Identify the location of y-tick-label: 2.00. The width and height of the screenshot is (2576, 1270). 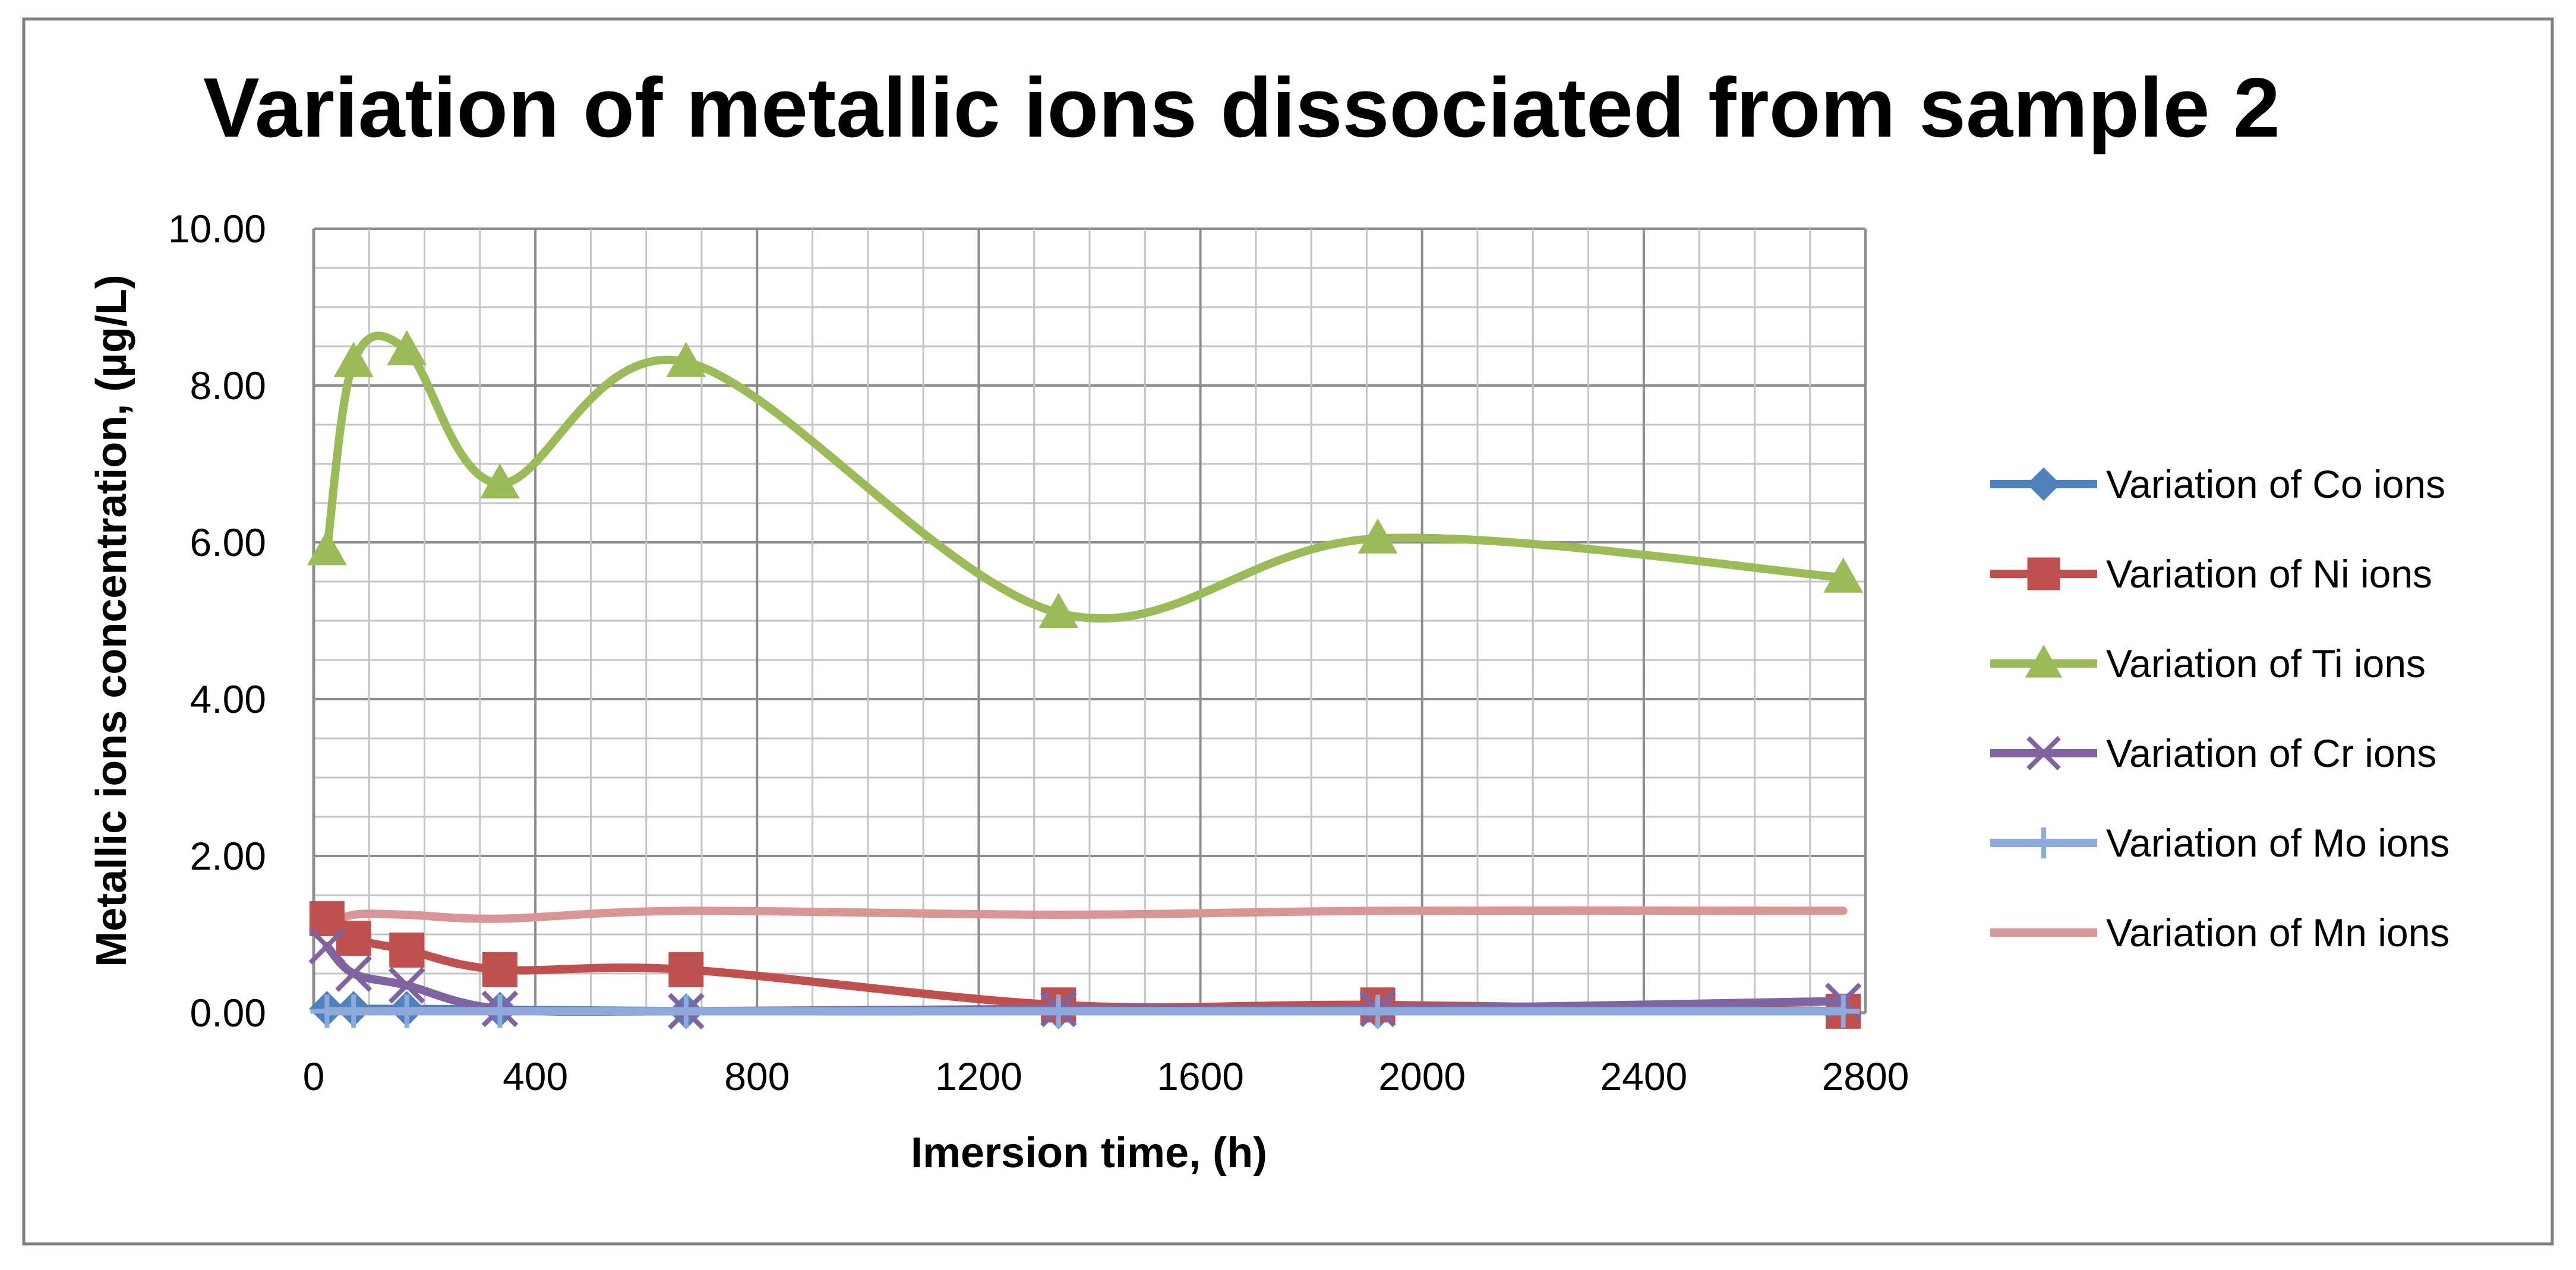
(228, 856).